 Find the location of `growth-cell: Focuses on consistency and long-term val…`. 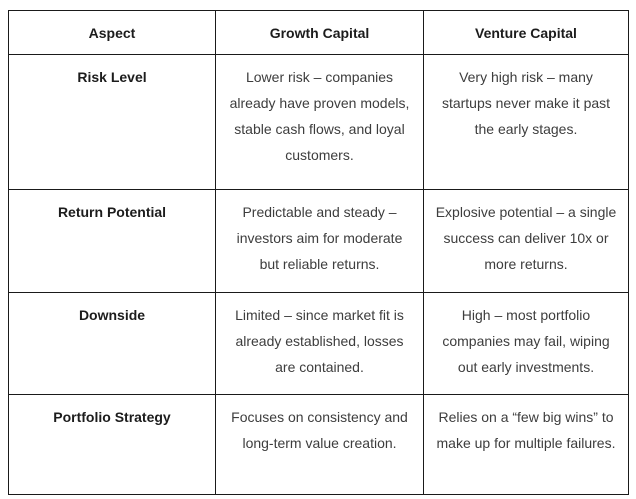

growth-cell: Focuses on consistency and long-term val… is located at coordinates (319, 444).